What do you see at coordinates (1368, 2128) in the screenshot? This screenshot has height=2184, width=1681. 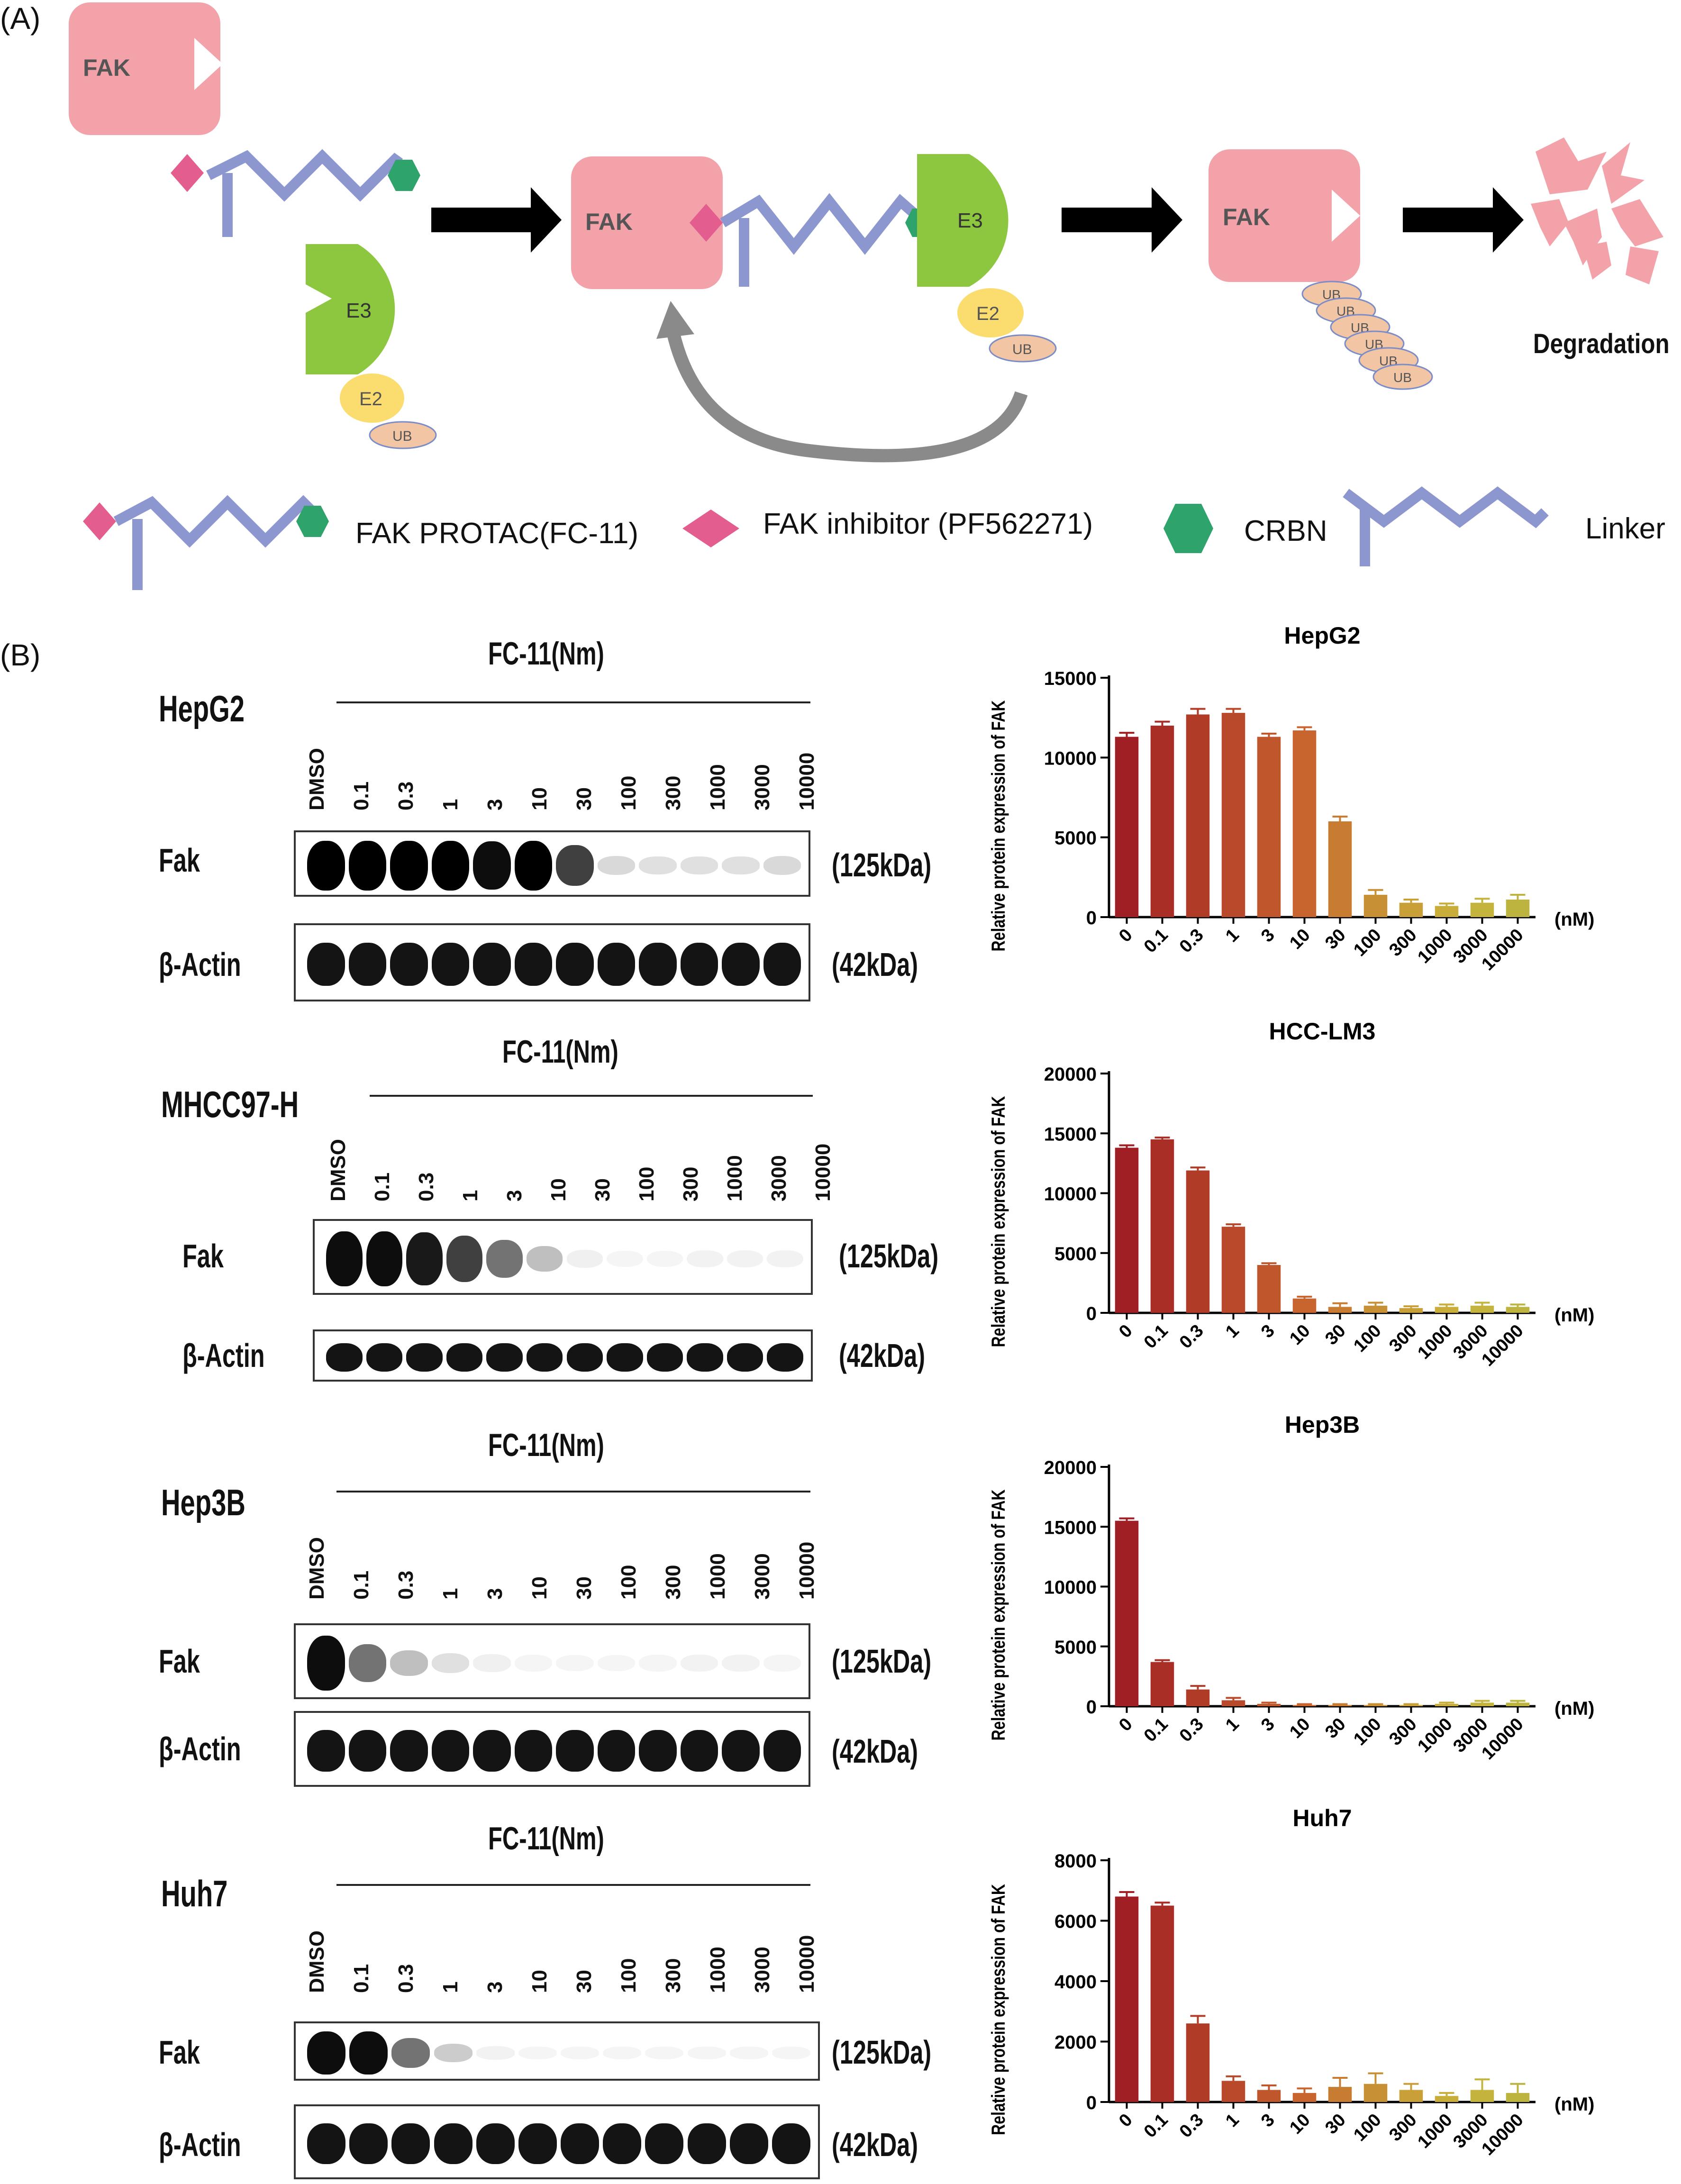 I see `x-tick-label: 100` at bounding box center [1368, 2128].